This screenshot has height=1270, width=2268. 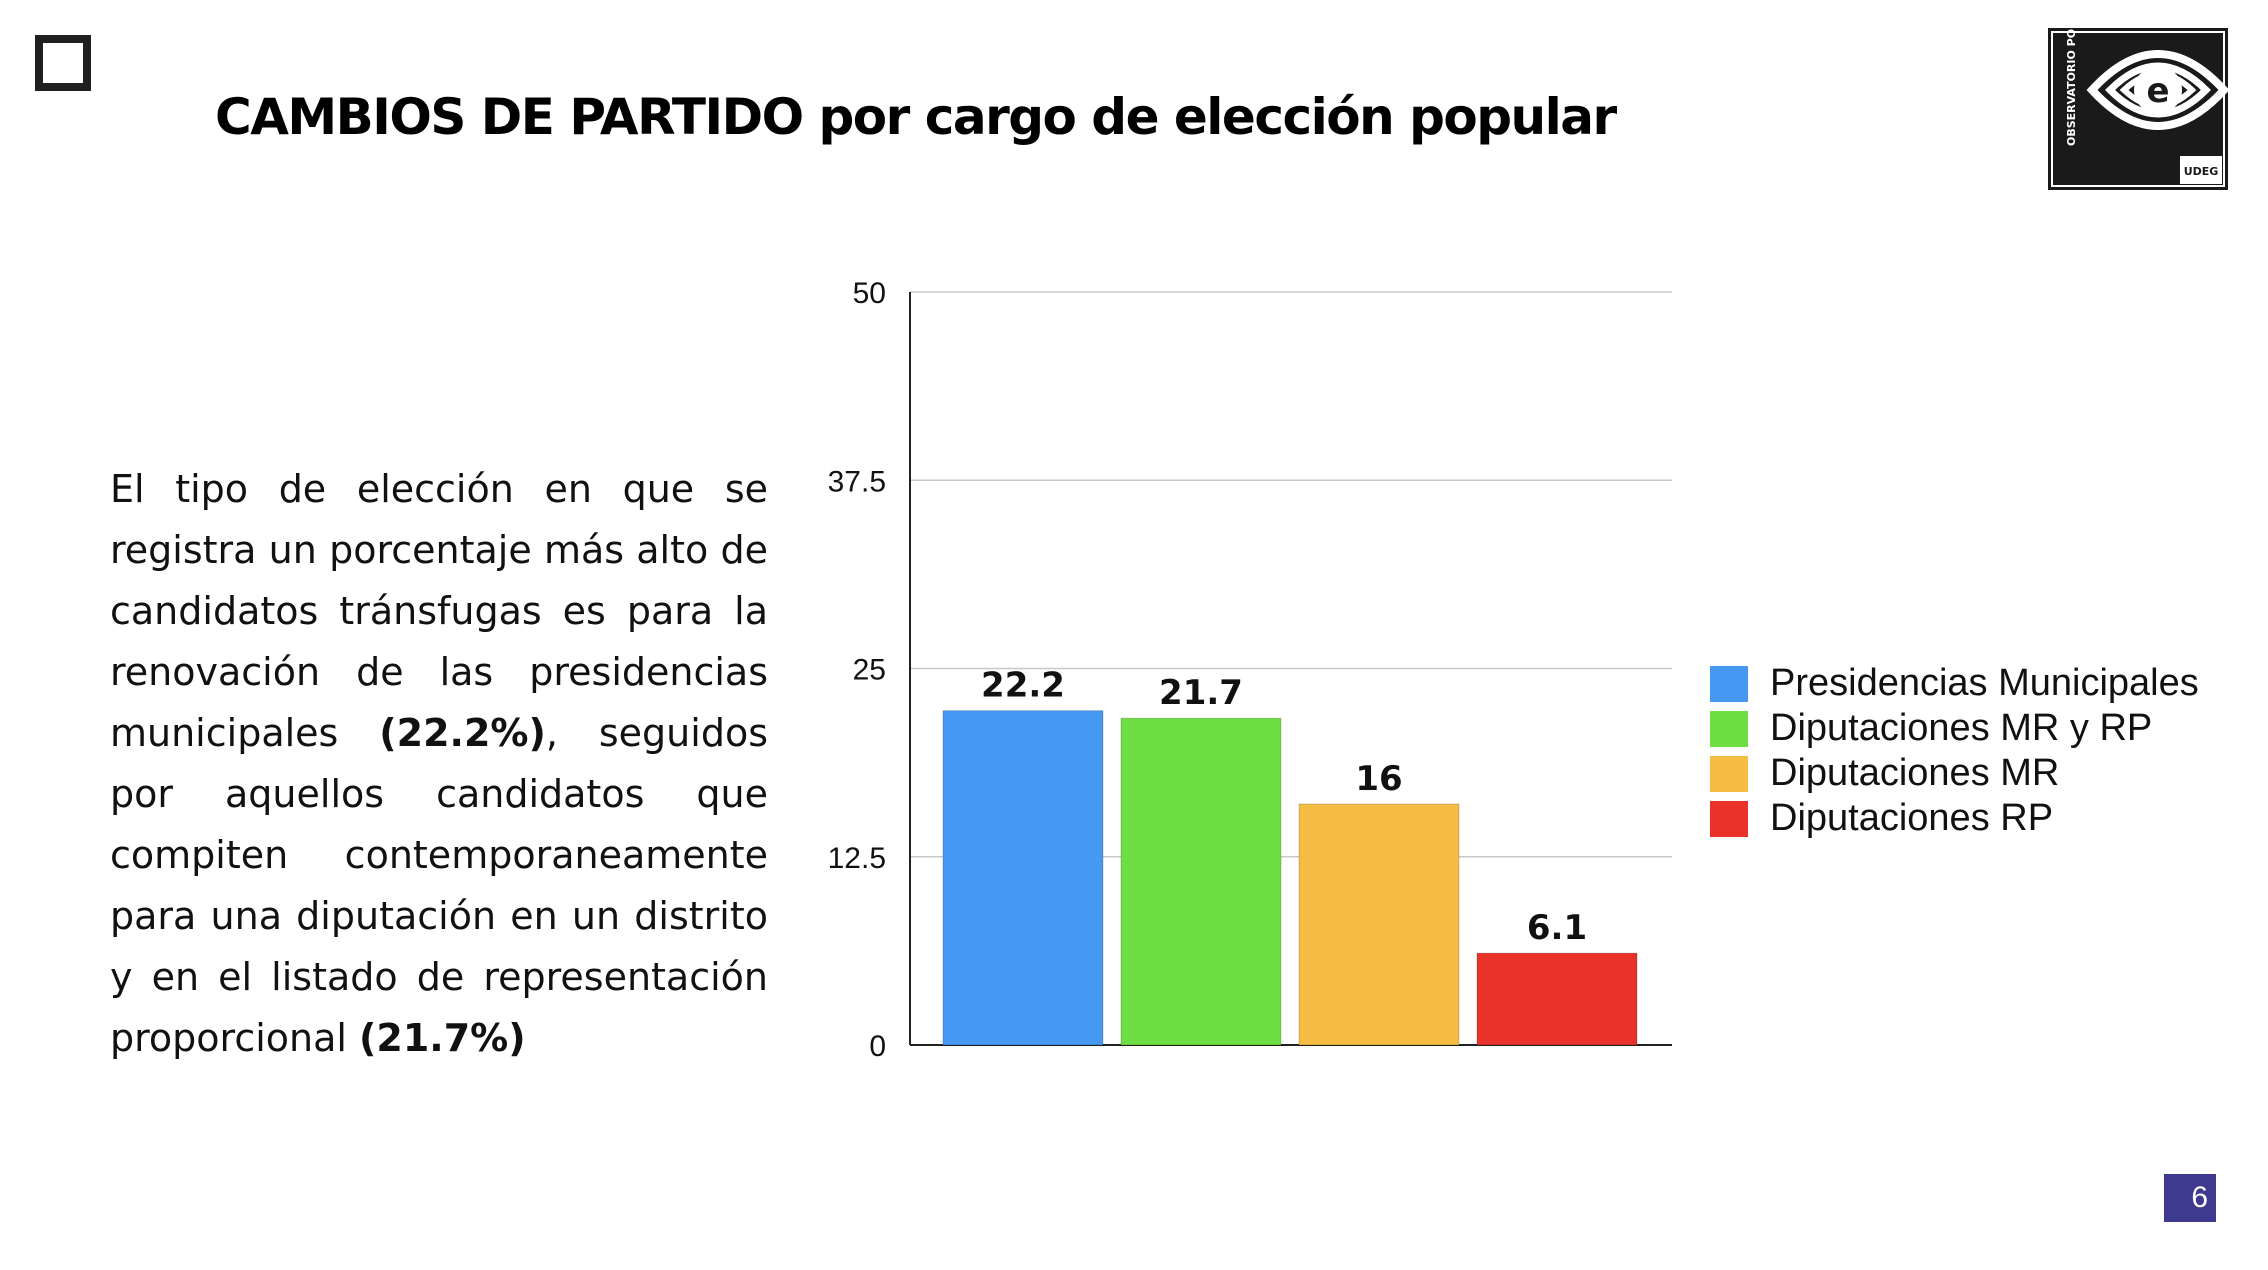 I want to click on page-number: 6, so click(x=2190, y=1198).